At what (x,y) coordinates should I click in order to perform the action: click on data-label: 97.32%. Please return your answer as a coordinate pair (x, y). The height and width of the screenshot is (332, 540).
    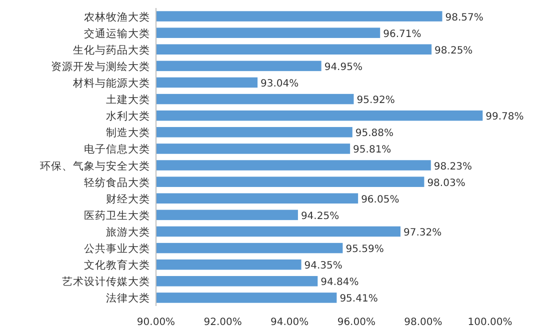
    Looking at the image, I should click on (422, 233).